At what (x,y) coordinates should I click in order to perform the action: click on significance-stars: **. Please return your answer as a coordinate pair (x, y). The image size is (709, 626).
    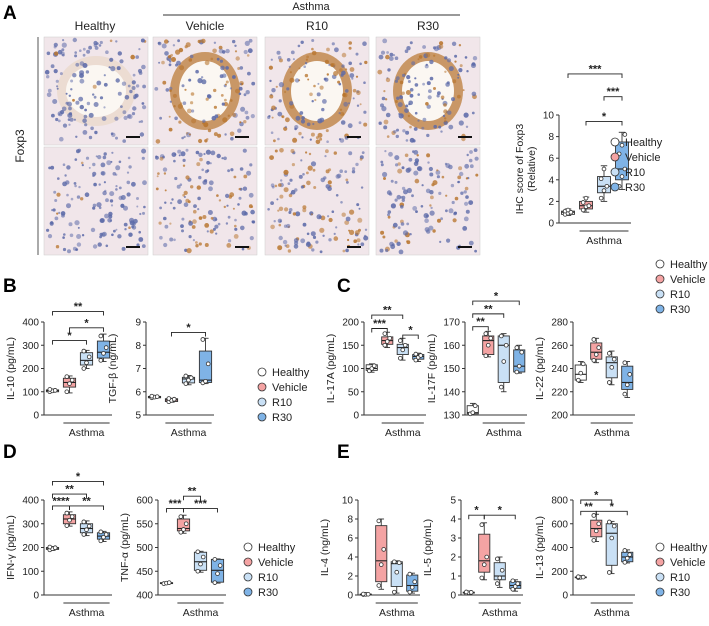
    Looking at the image, I should click on (480, 322).